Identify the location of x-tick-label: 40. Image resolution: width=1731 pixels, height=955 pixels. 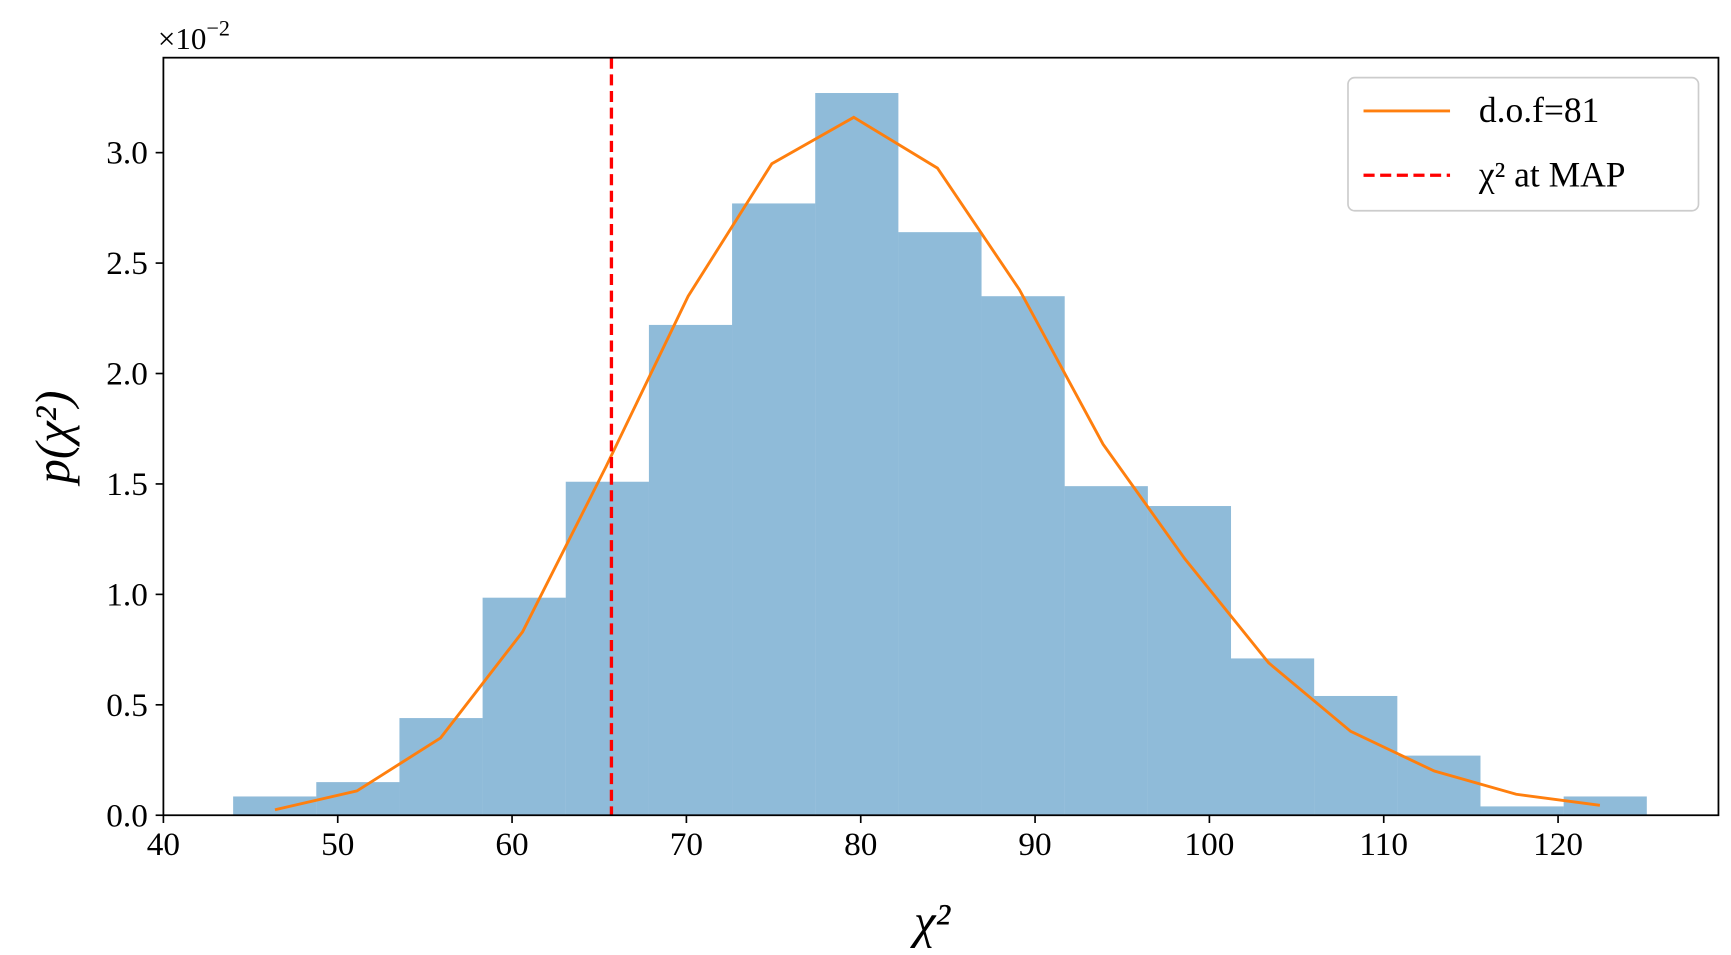
(163, 844).